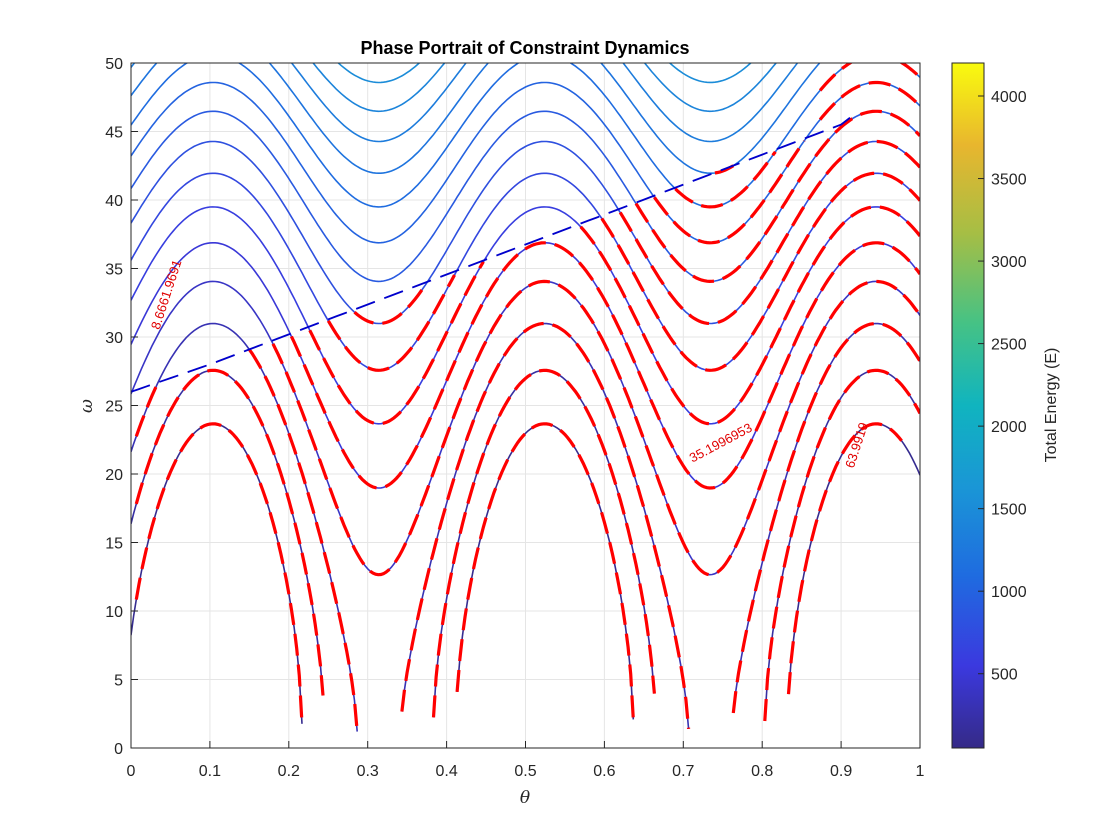 The height and width of the screenshot is (840, 1120). I want to click on y-axis-label: ω, so click(87, 406).